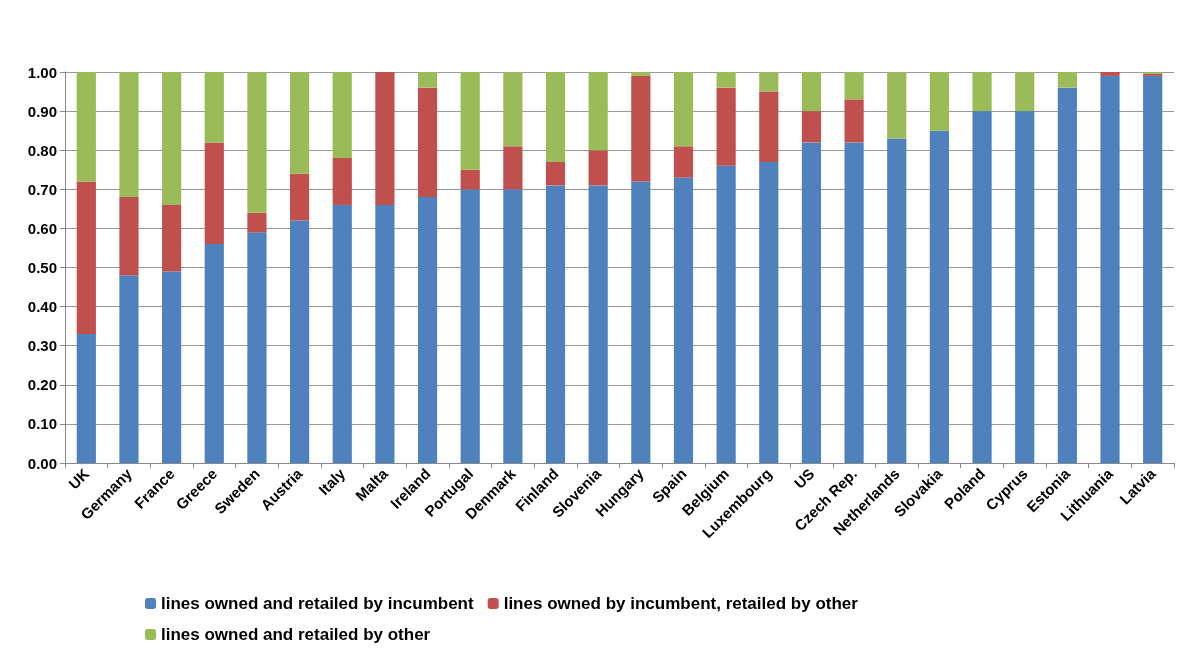  What do you see at coordinates (42, 463) in the screenshot?
I see `y-tick-label: 0.00` at bounding box center [42, 463].